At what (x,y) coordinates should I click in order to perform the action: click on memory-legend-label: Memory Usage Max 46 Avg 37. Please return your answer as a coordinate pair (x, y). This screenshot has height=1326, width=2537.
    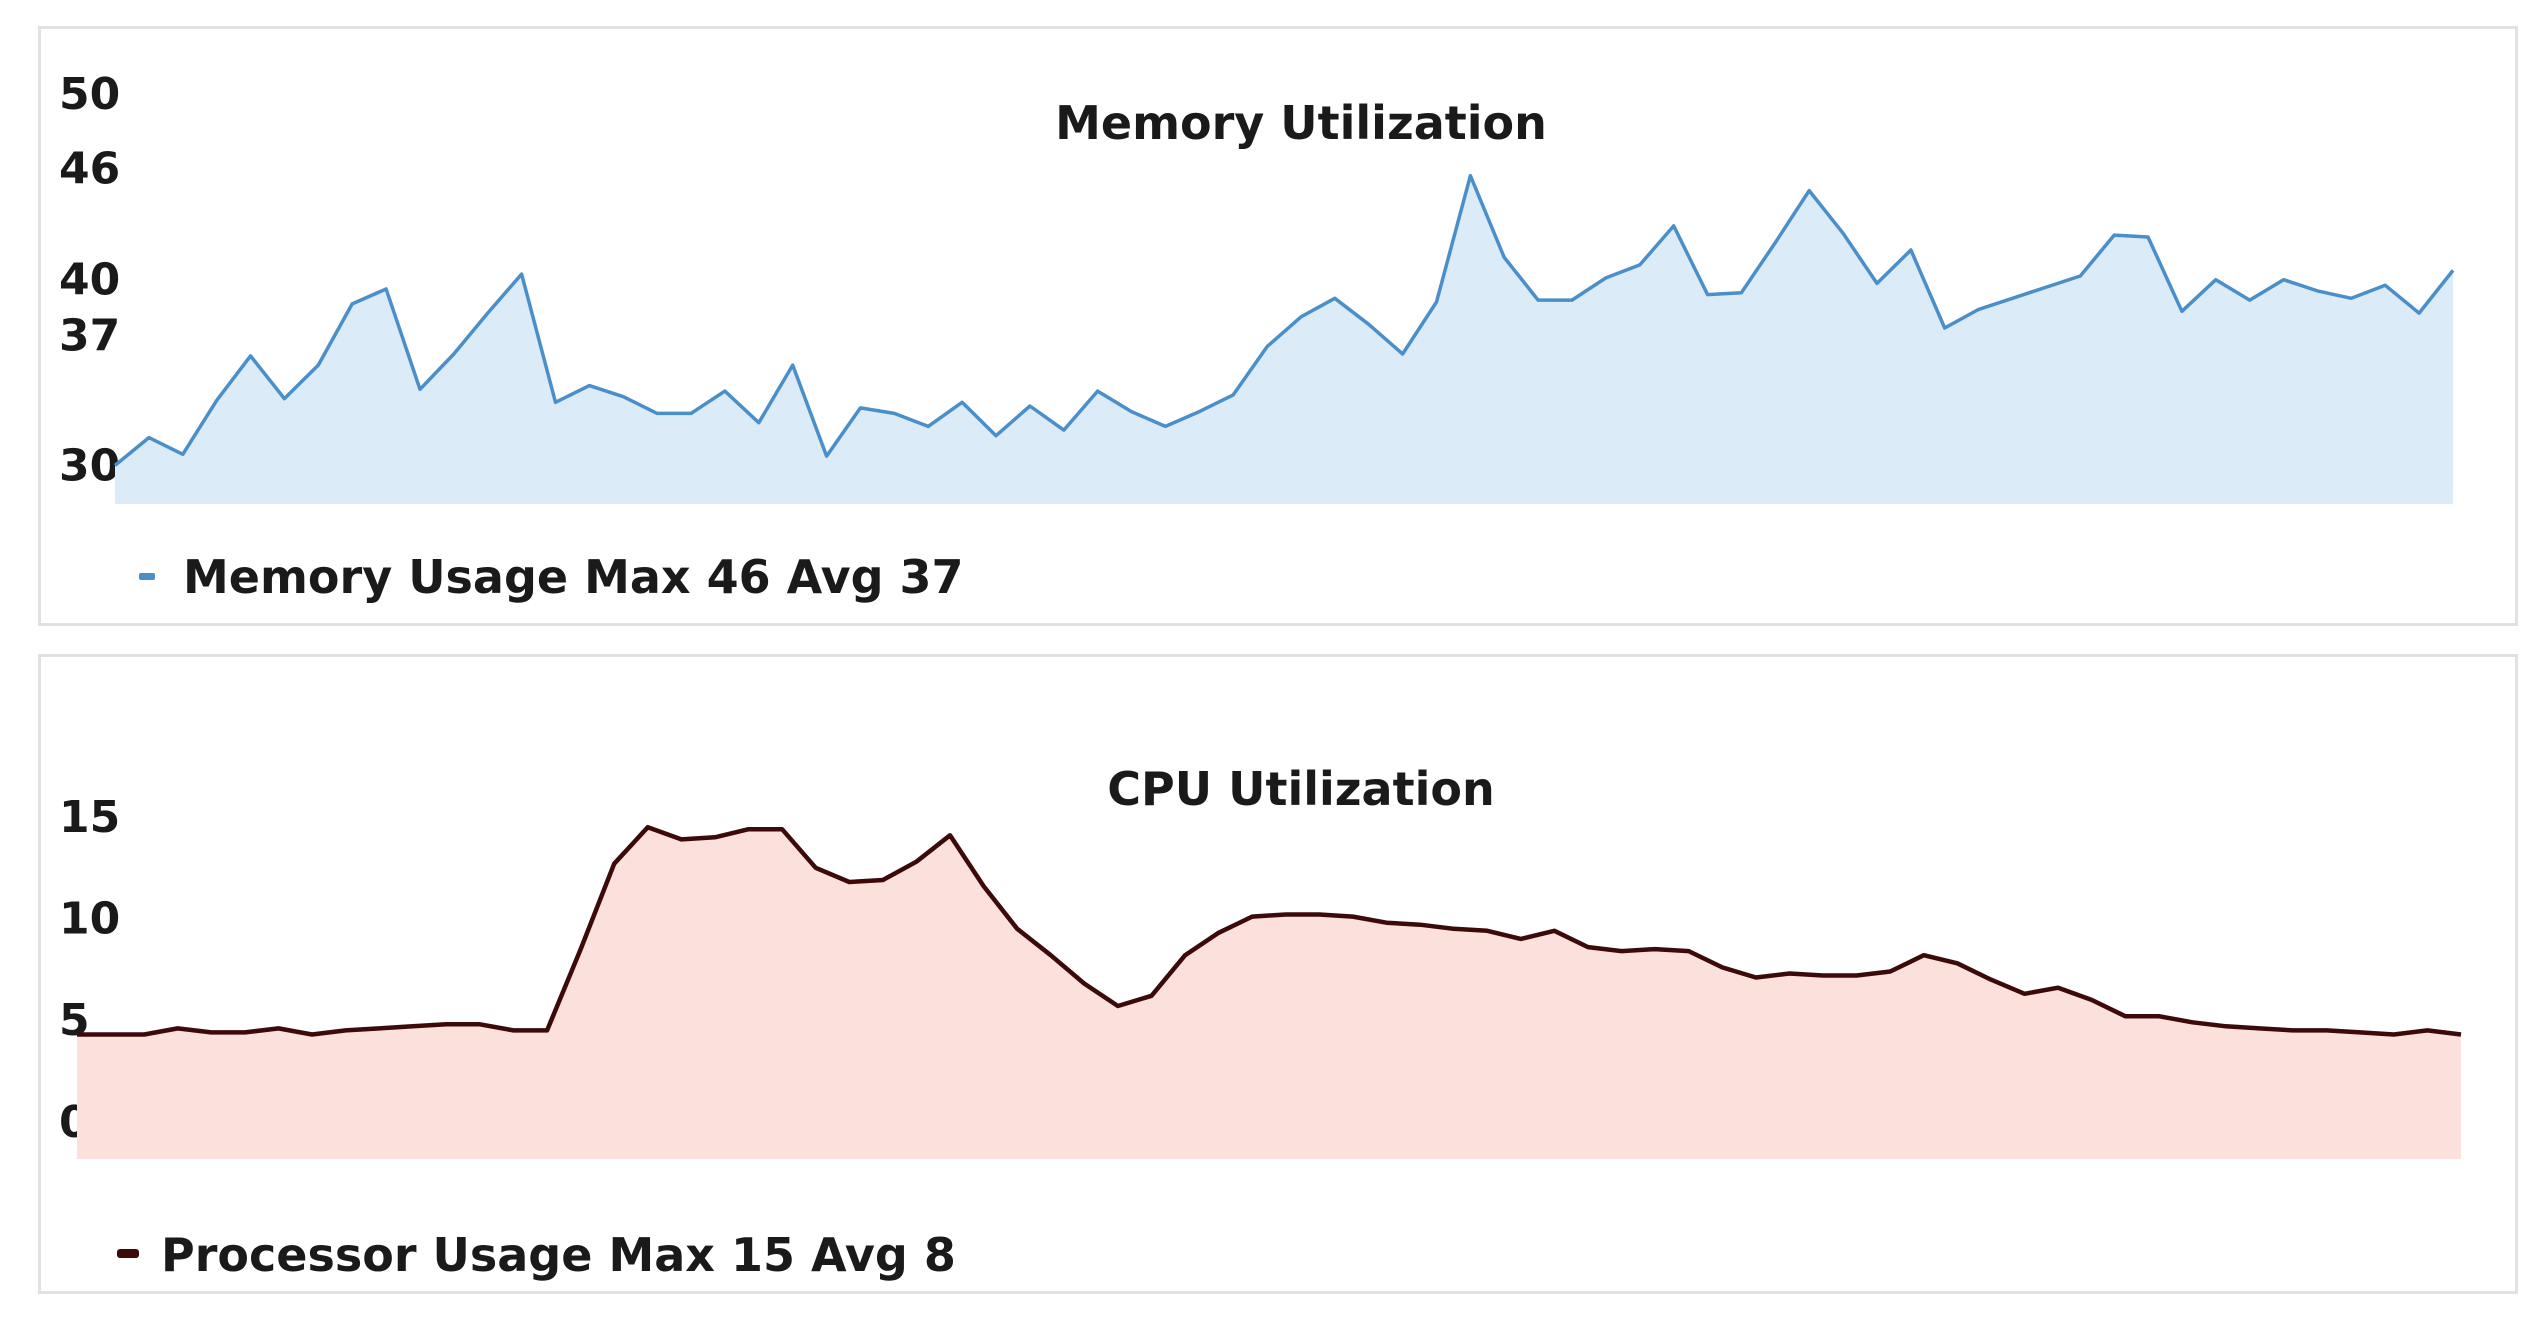
    Looking at the image, I should click on (573, 577).